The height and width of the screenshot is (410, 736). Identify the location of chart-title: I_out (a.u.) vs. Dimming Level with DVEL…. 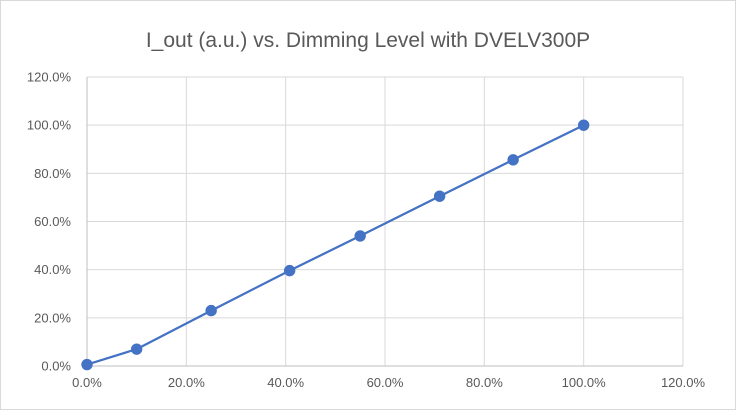
(368, 40).